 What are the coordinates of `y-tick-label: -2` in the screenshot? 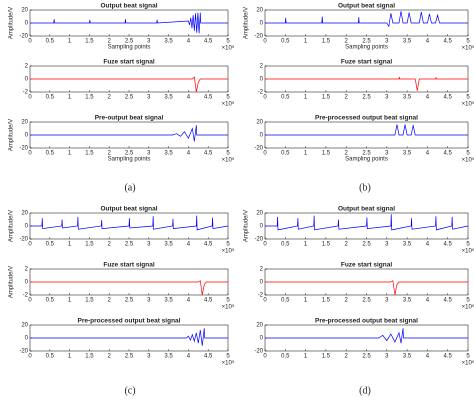 It's located at (261, 296).